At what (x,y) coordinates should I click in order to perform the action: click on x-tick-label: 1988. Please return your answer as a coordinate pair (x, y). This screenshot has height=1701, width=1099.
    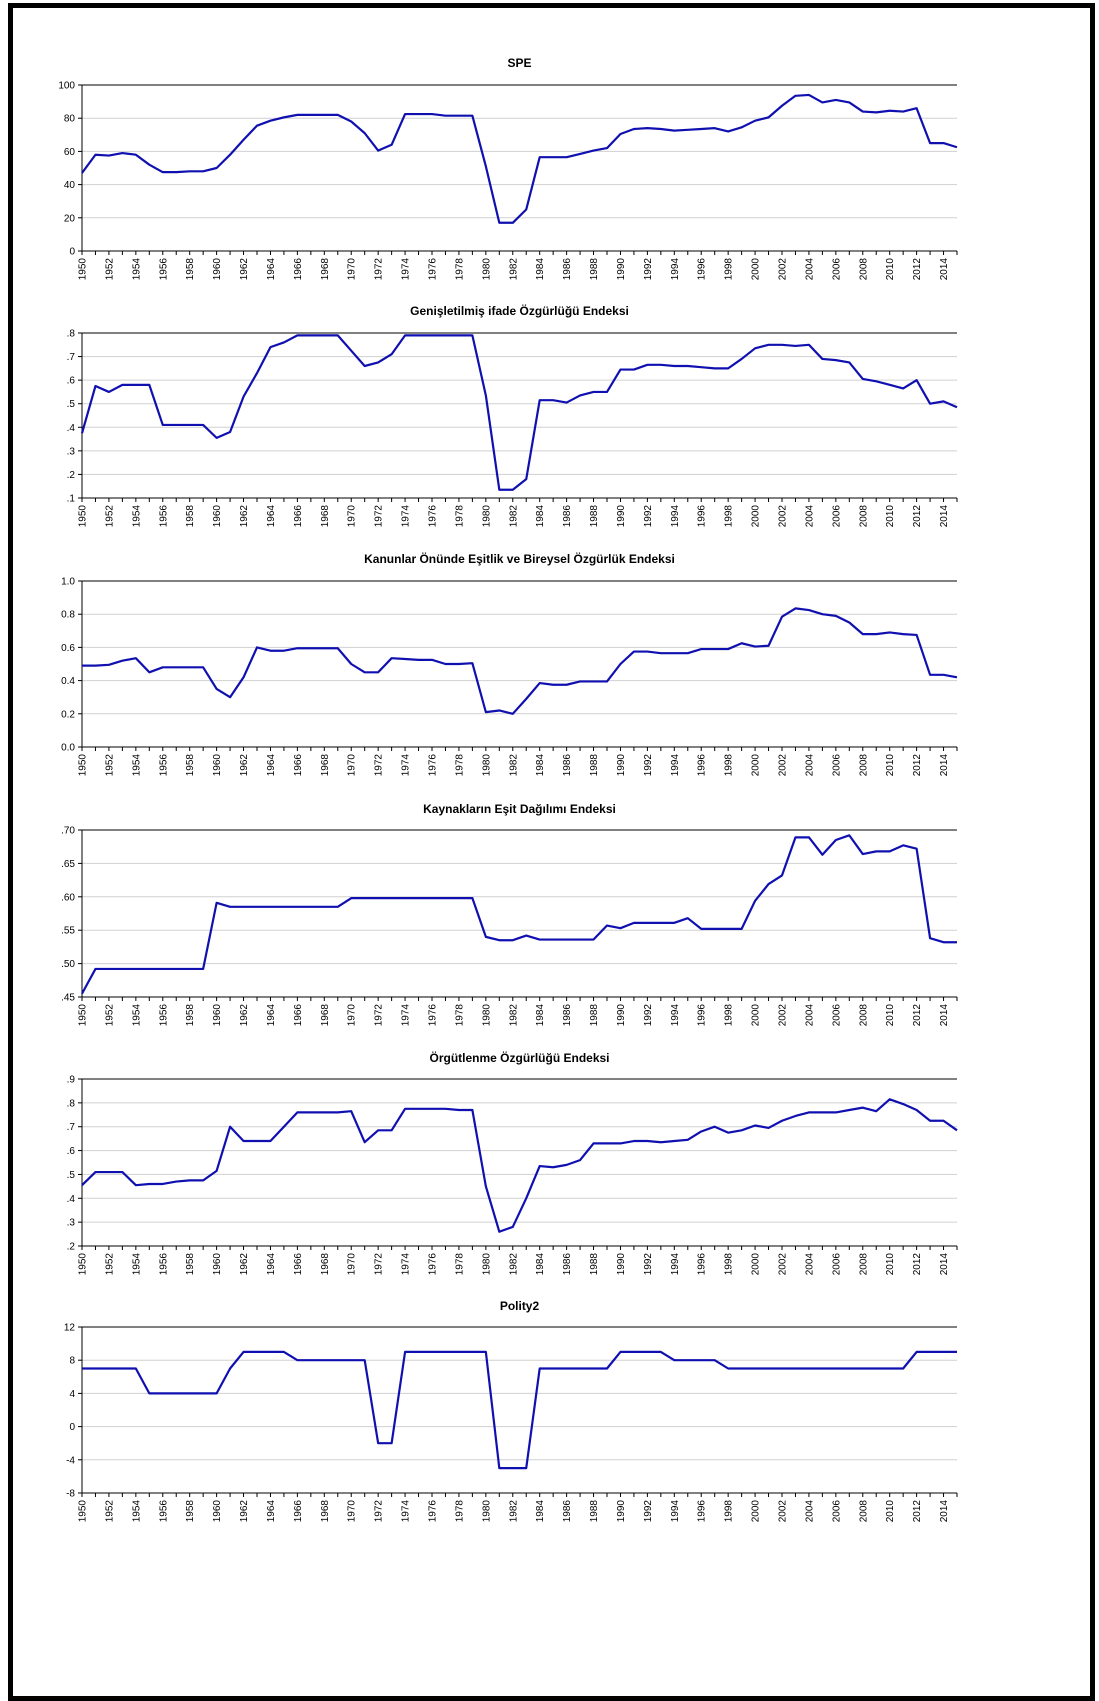
    Looking at the image, I should click on (594, 1511).